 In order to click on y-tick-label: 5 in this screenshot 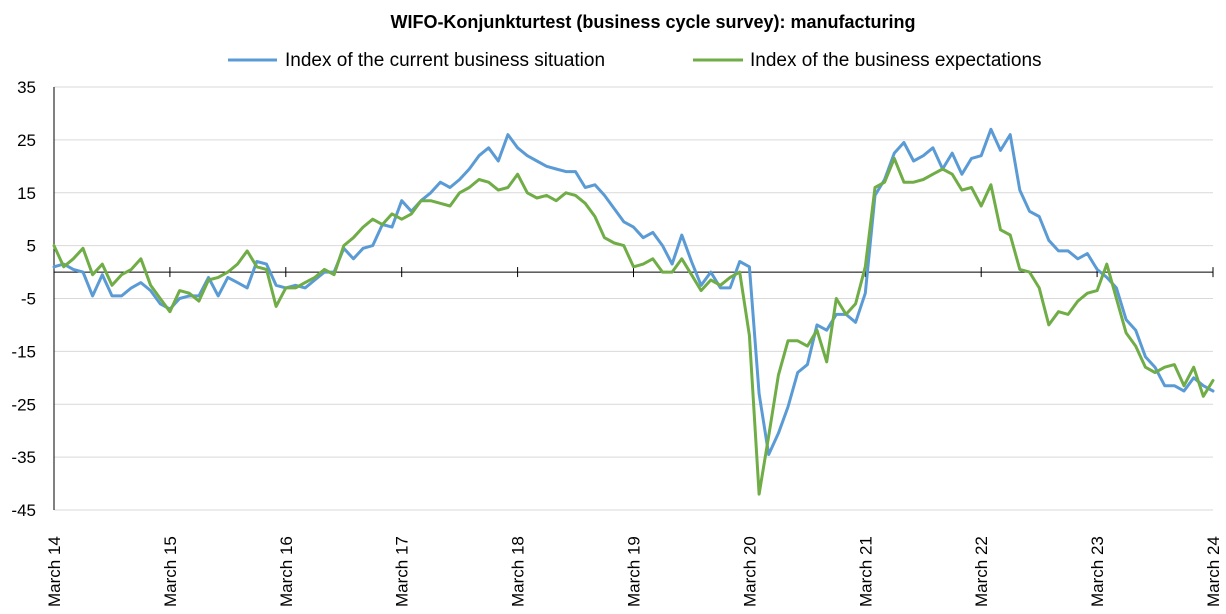, I will do `click(31, 246)`.